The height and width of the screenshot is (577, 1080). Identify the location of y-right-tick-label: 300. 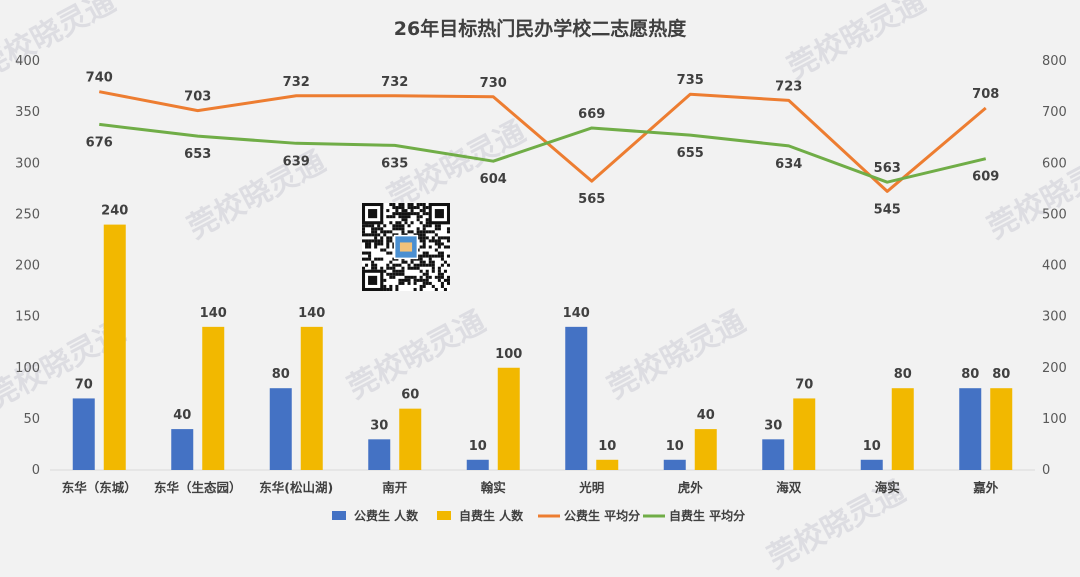
(1054, 317).